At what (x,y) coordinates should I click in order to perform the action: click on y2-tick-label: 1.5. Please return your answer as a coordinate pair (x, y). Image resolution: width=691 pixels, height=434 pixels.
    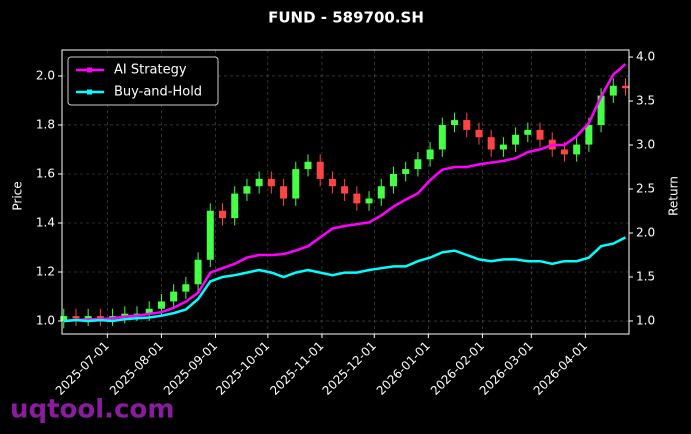
    Looking at the image, I should click on (645, 276).